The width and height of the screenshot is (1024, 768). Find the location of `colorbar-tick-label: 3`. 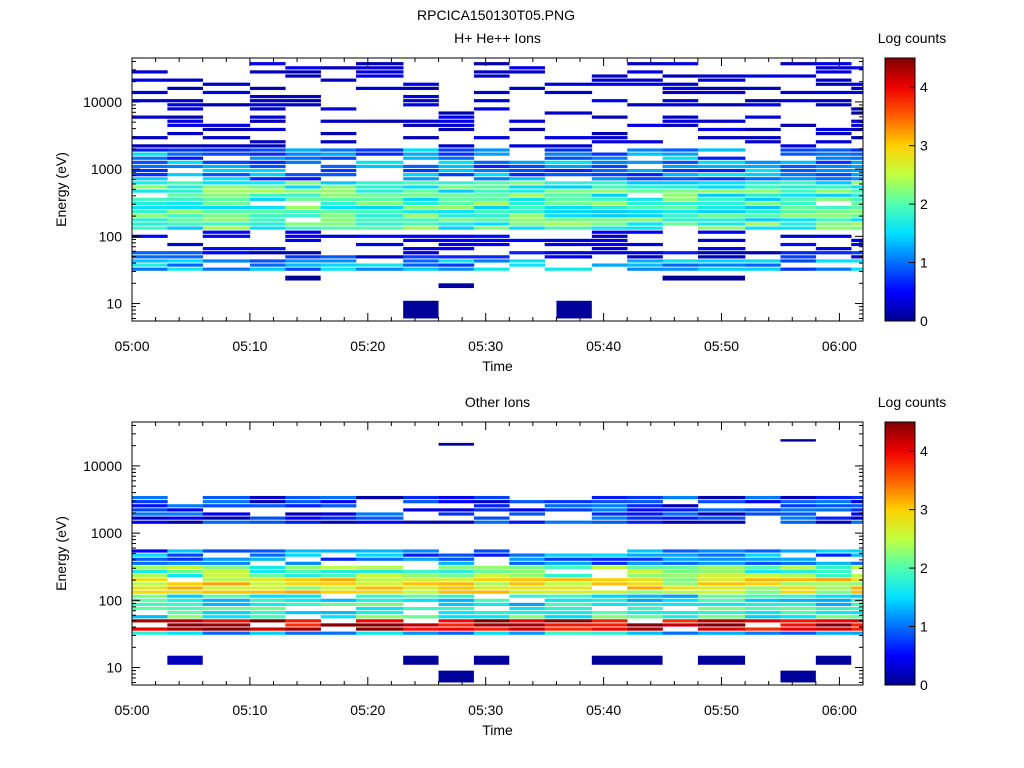

colorbar-tick-label: 3 is located at coordinates (924, 146).